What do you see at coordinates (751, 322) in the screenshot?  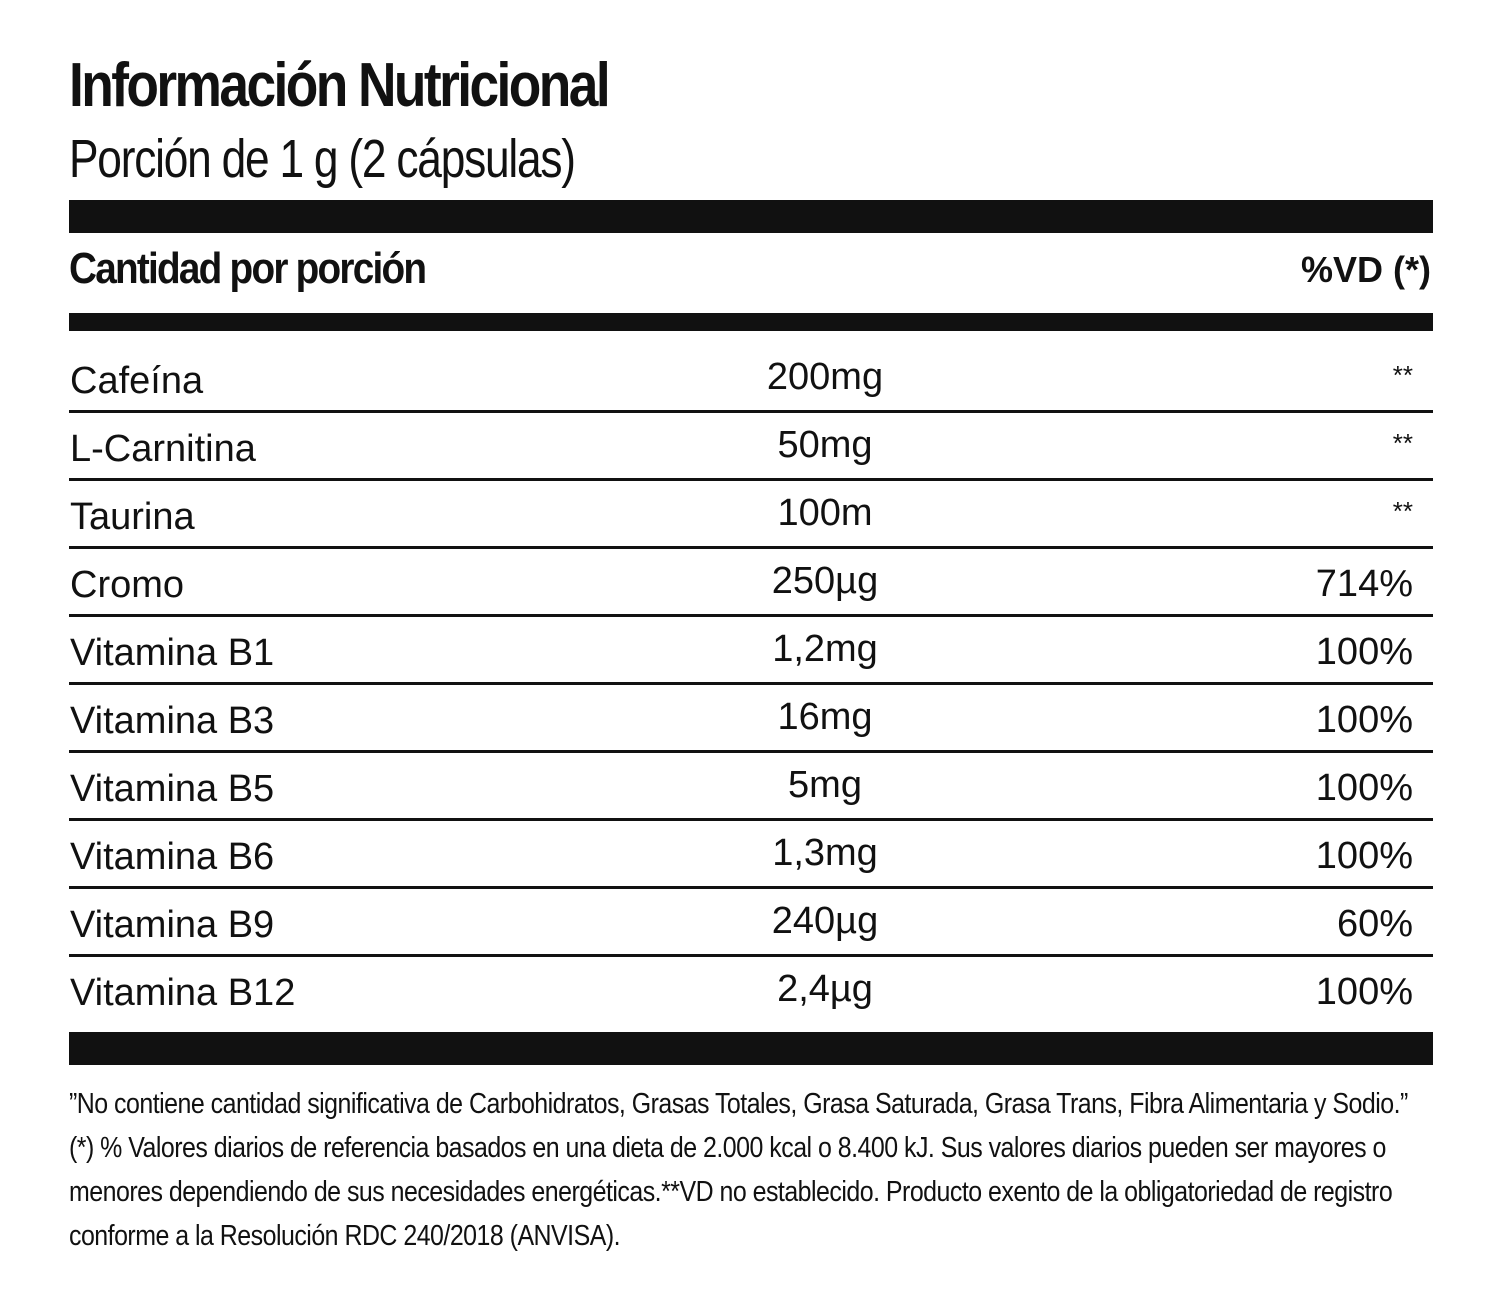 I see `divider-bar-middle` at bounding box center [751, 322].